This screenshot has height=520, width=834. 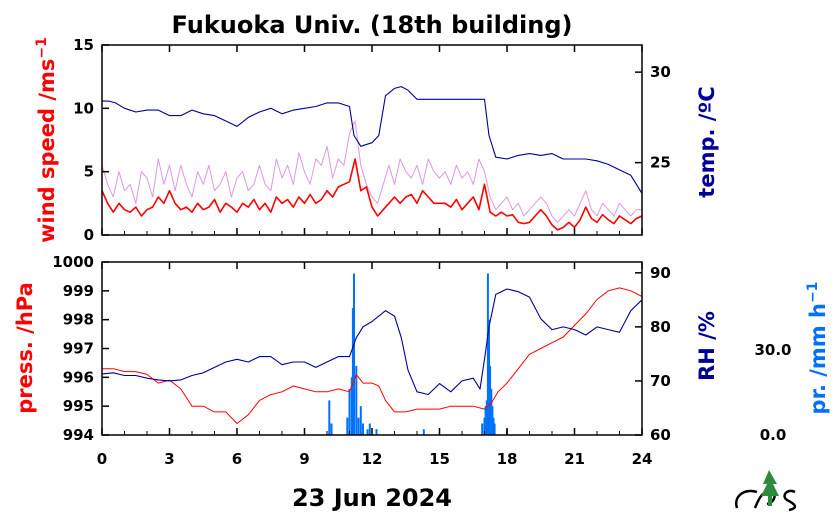 What do you see at coordinates (83, 45) in the screenshot?
I see `wind-speed-tick-label: 15` at bounding box center [83, 45].